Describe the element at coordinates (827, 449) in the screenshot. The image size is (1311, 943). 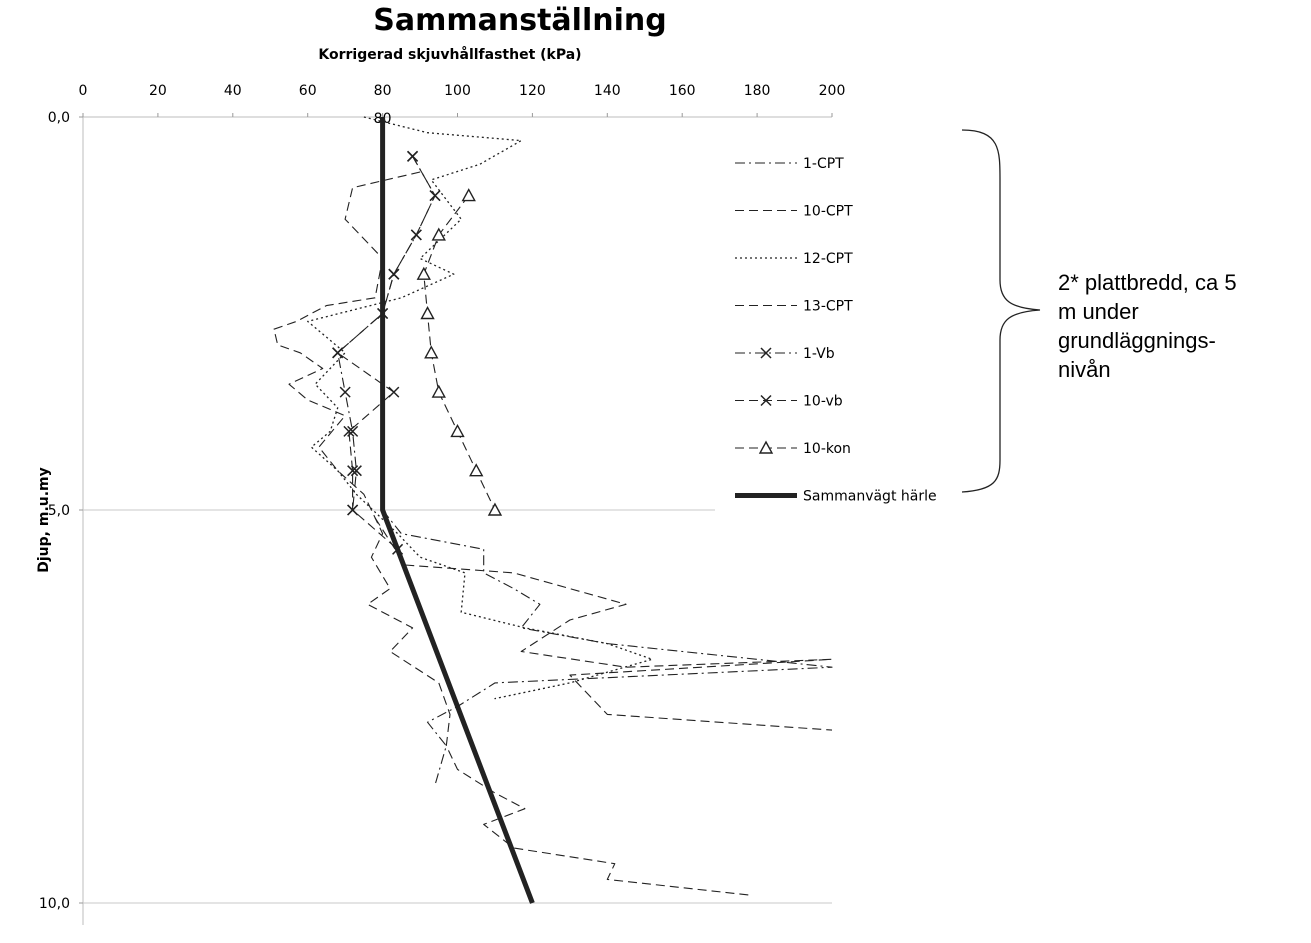
I see `legend-label: 10-kon` at that location.